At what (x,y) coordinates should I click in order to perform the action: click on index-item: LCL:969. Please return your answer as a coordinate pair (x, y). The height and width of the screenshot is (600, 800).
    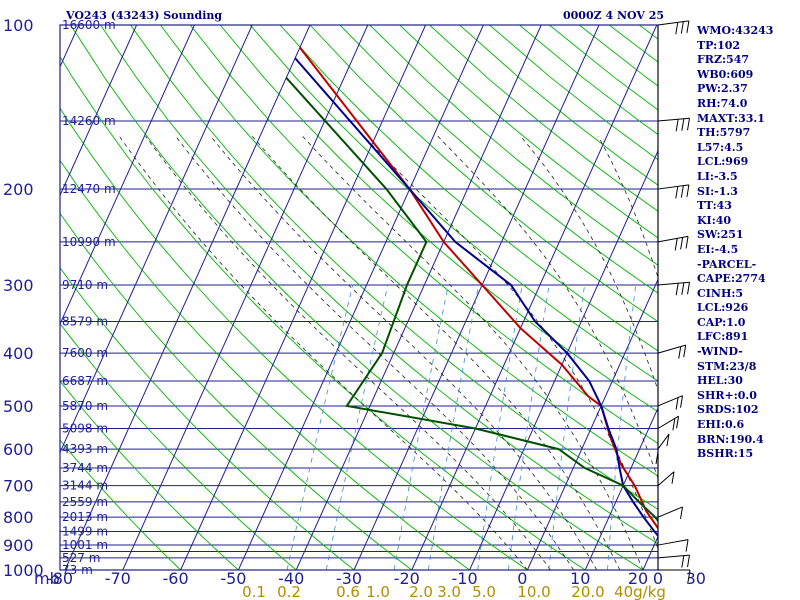
    Looking at the image, I should click on (723, 162).